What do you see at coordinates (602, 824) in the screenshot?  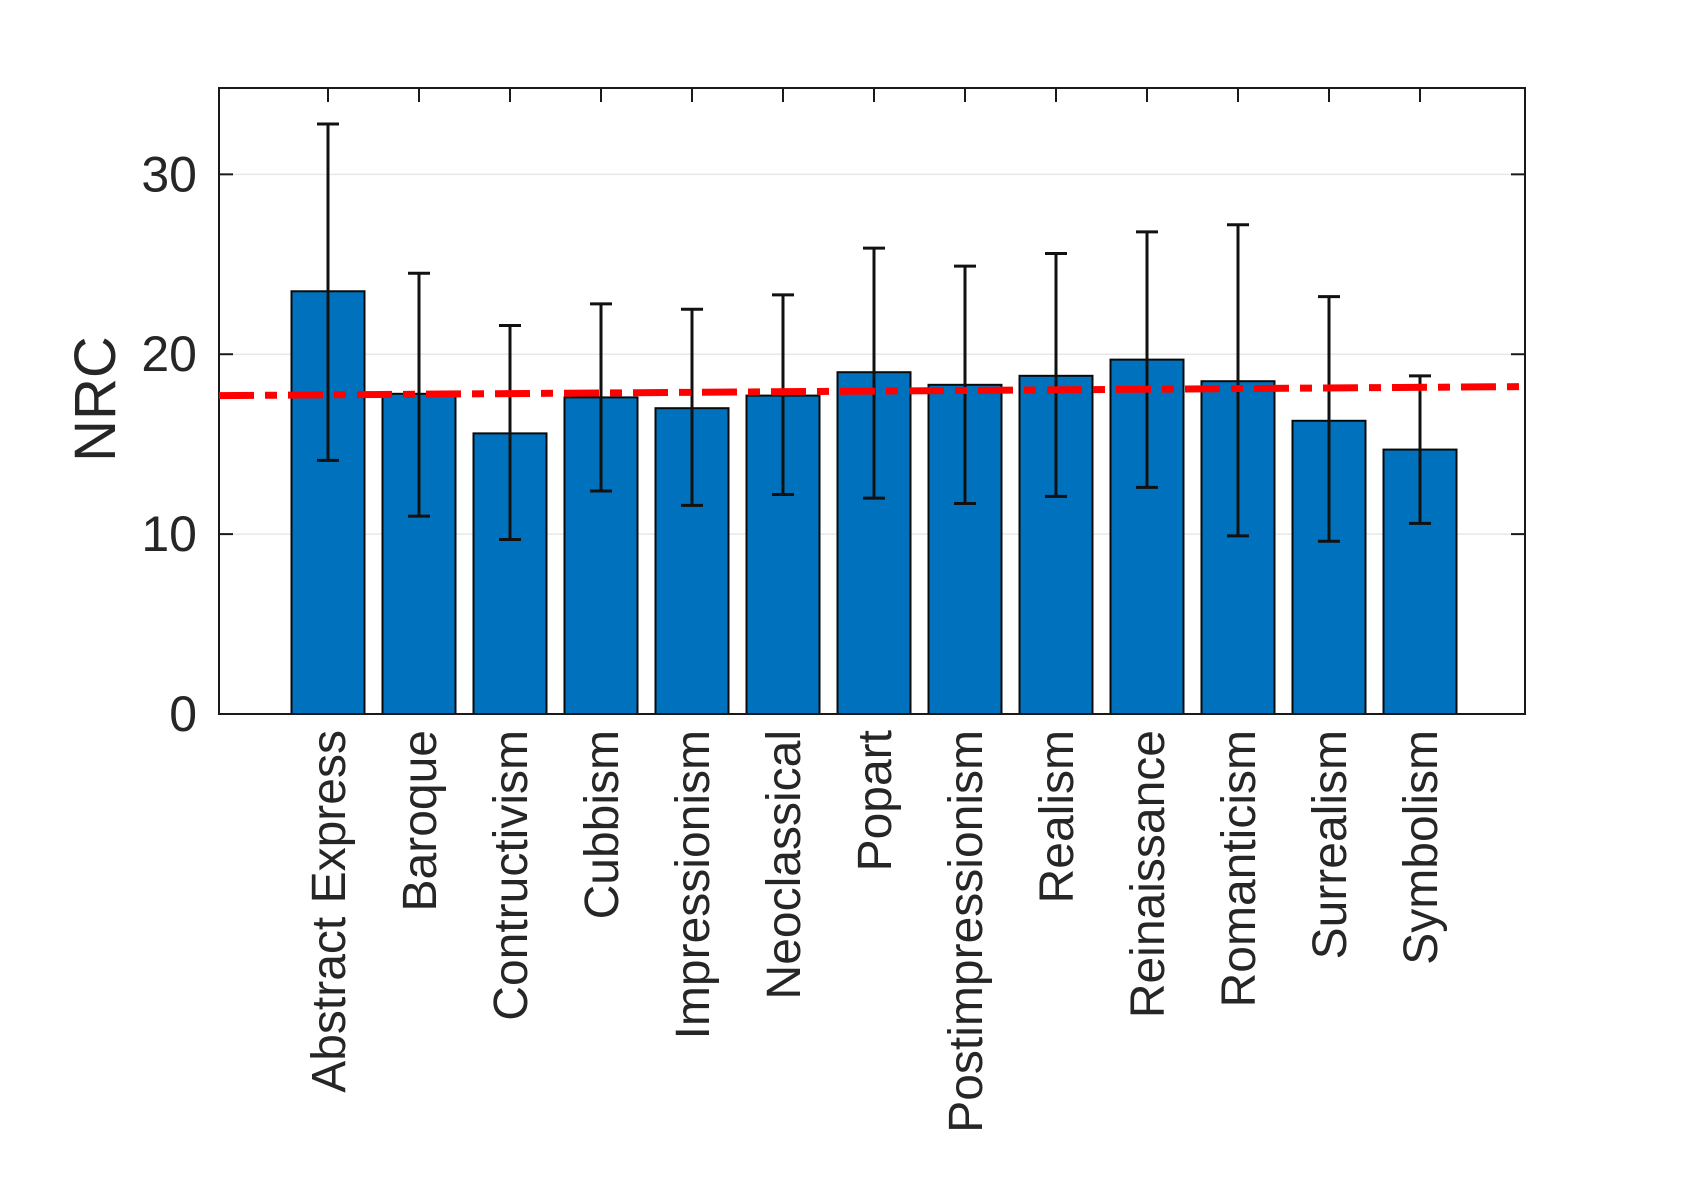 I see `x-tick-label: Cubbism` at bounding box center [602, 824].